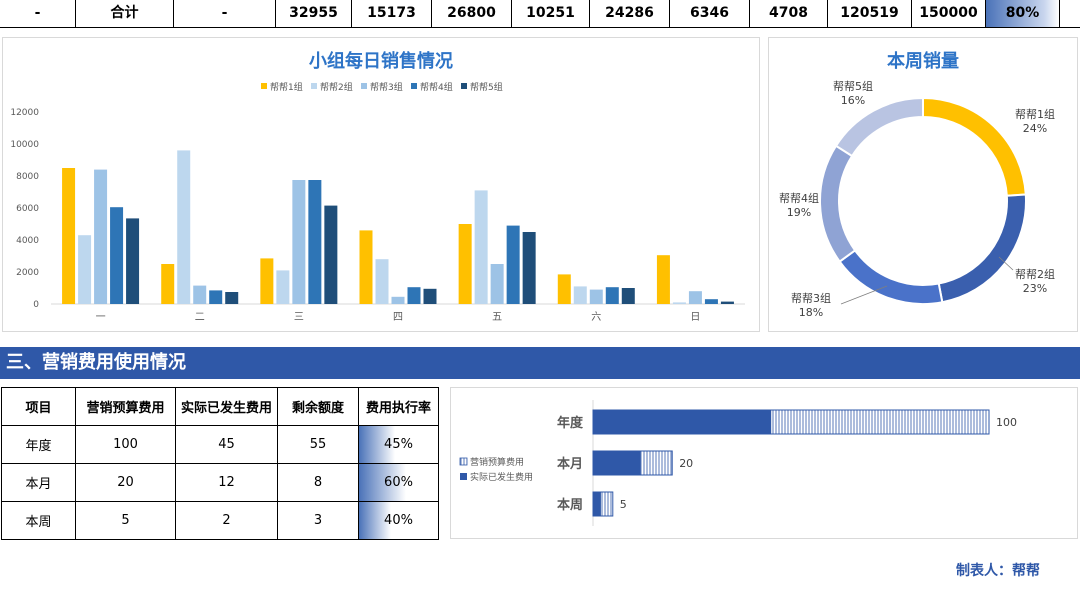 Image resolution: width=1080 pixels, height=601 pixels. Describe the element at coordinates (570, 505) in the screenshot. I see `category-label: 本周` at that location.